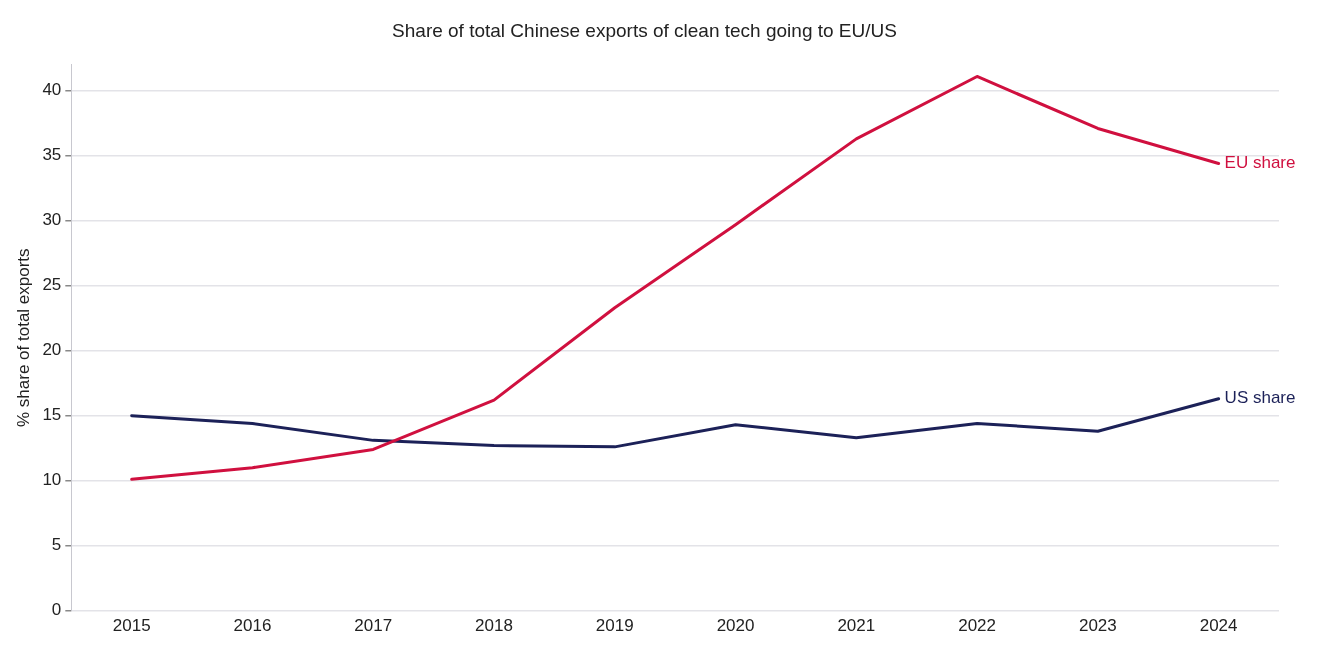 The height and width of the screenshot is (649, 1319). Describe the element at coordinates (52, 350) in the screenshot. I see `y-tick-label: 20` at that location.